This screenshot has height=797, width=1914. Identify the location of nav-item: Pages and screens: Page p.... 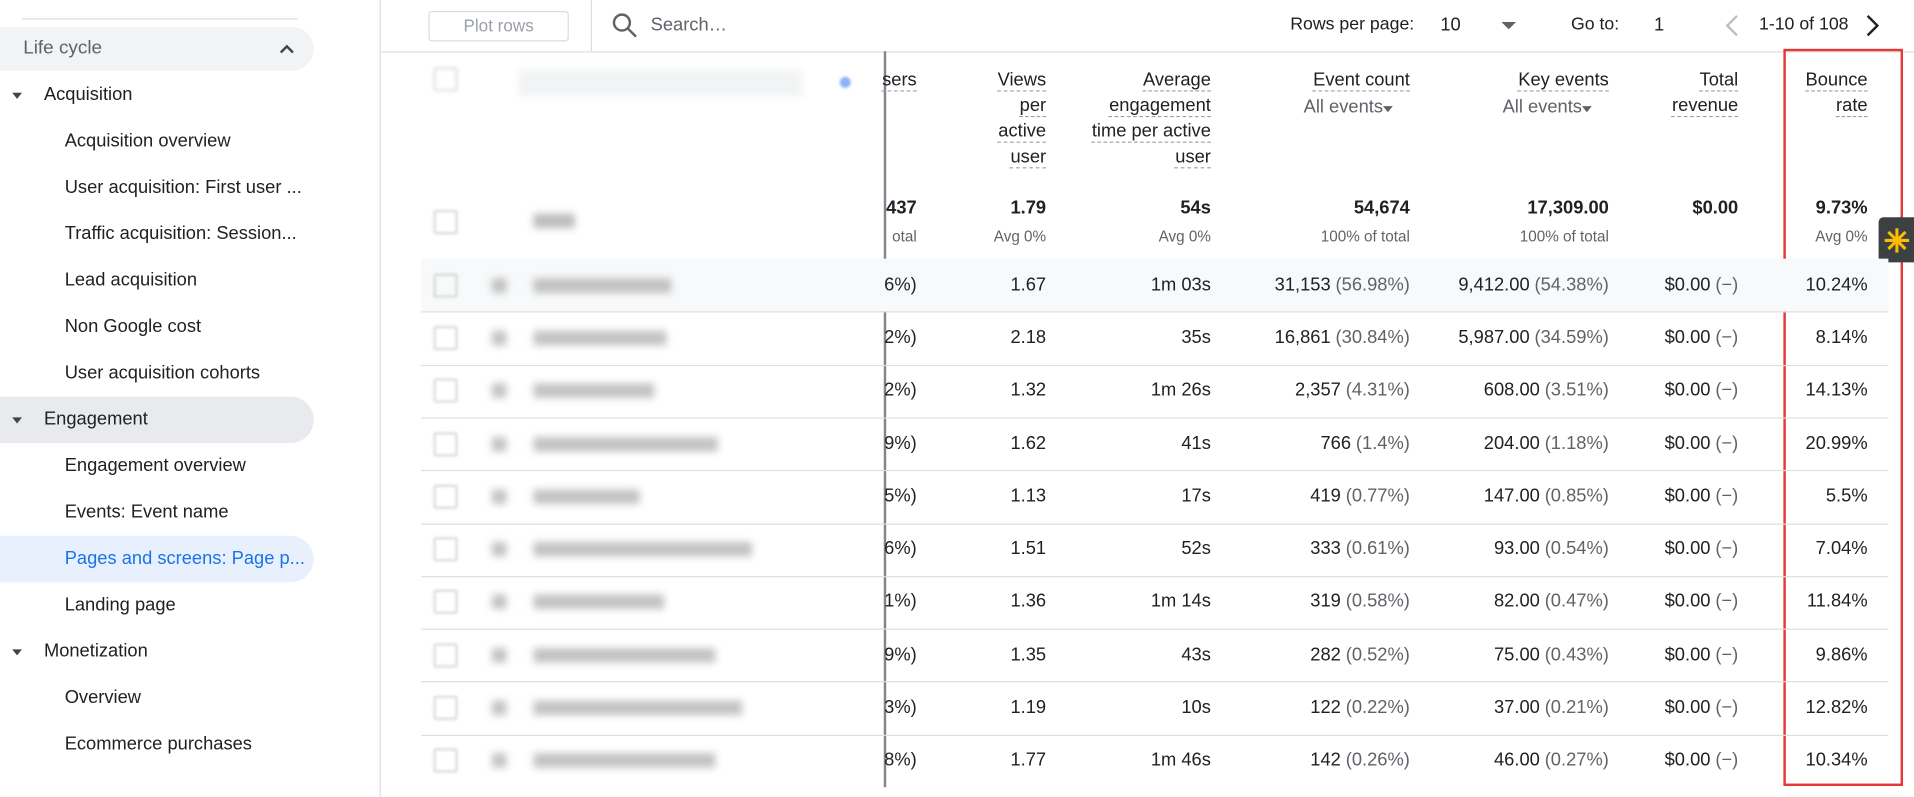
(184, 558).